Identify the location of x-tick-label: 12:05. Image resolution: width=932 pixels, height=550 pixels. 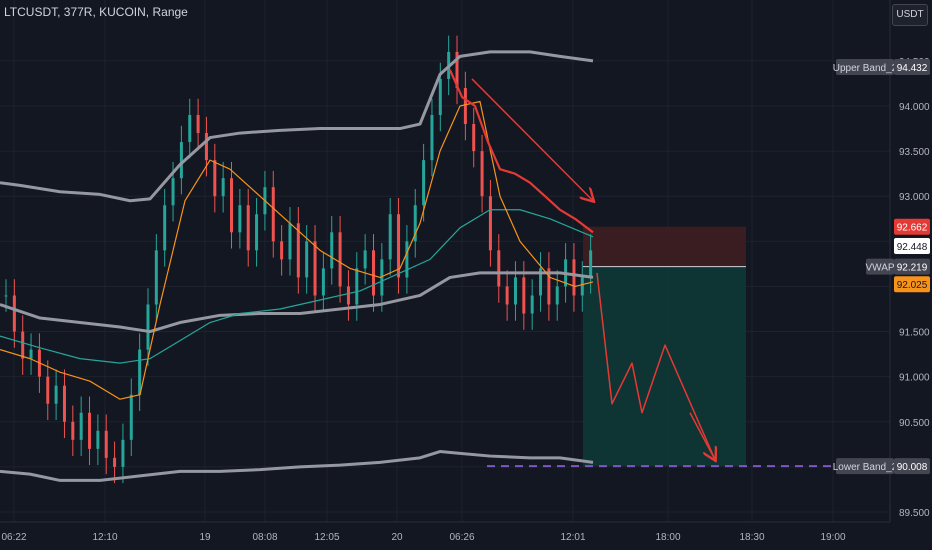
(326, 537).